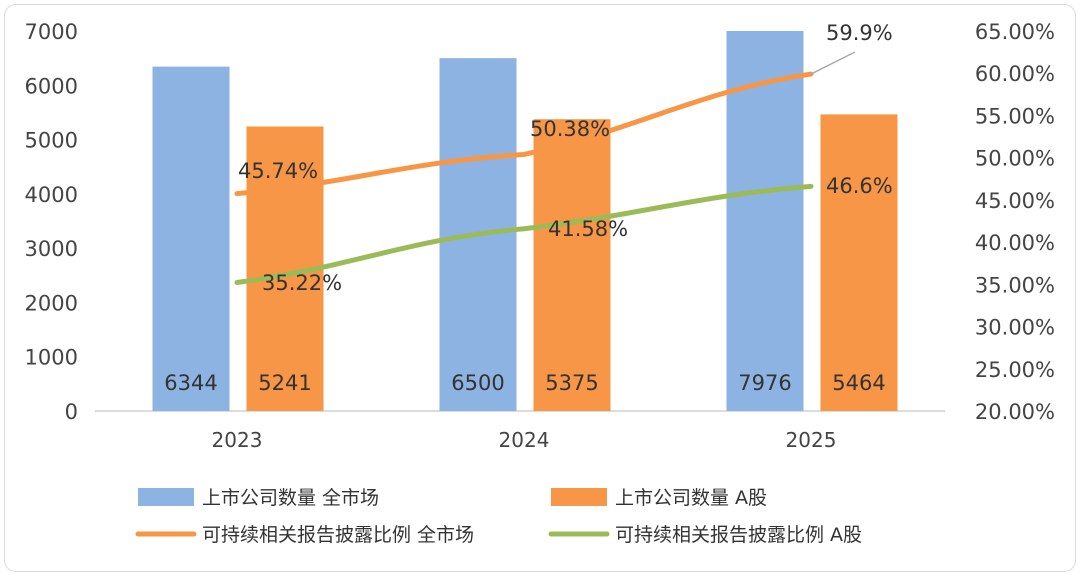 The height and width of the screenshot is (577, 1080). Describe the element at coordinates (51, 141) in the screenshot. I see `y-left-tick-label: 5000` at that location.